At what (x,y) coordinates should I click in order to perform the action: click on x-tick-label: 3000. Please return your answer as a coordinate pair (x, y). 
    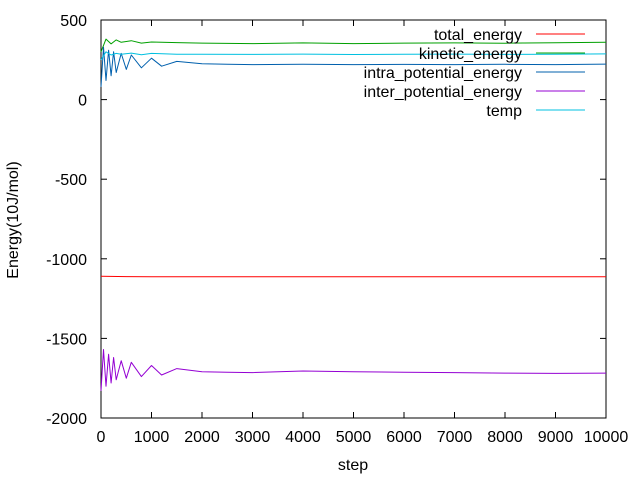
    Looking at the image, I should click on (253, 437).